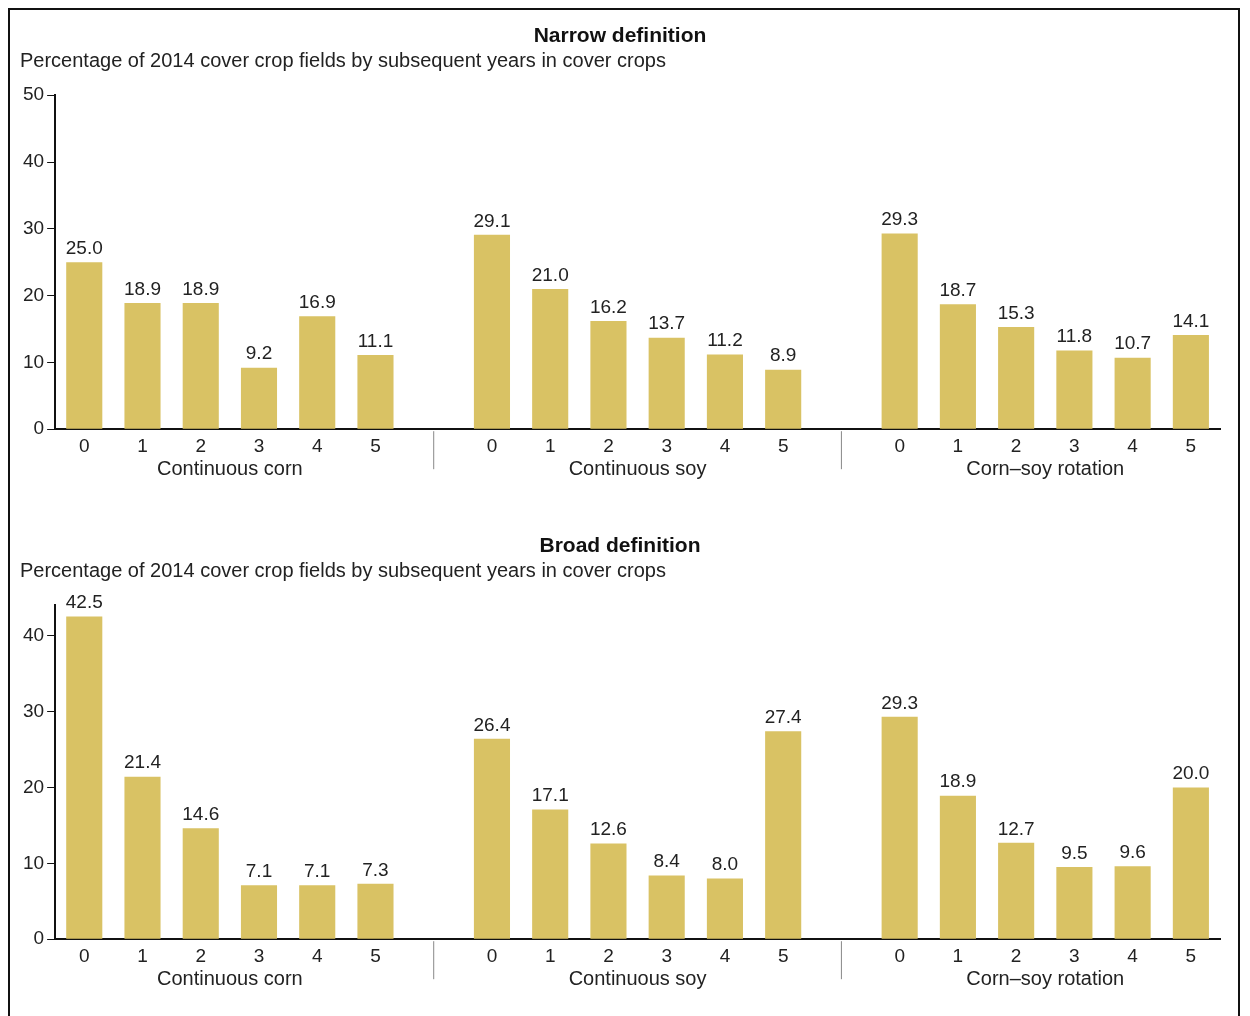 Image resolution: width=1250 pixels, height=1016 pixels. Describe the element at coordinates (492, 220) in the screenshot. I see `data-label: 29.1` at that location.